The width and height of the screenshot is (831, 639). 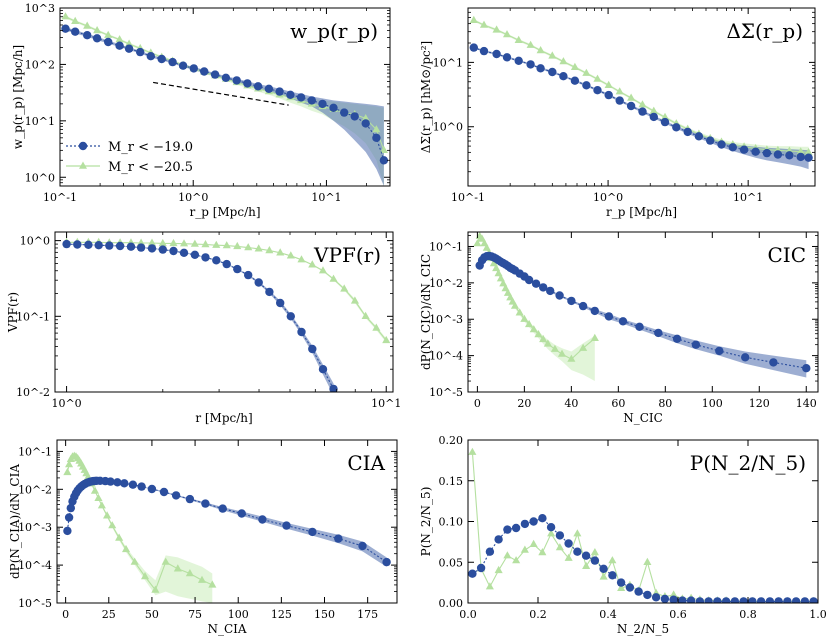 I want to click on legend: M_r < −19.0 M_r < −20.5, so click(x=129, y=157).